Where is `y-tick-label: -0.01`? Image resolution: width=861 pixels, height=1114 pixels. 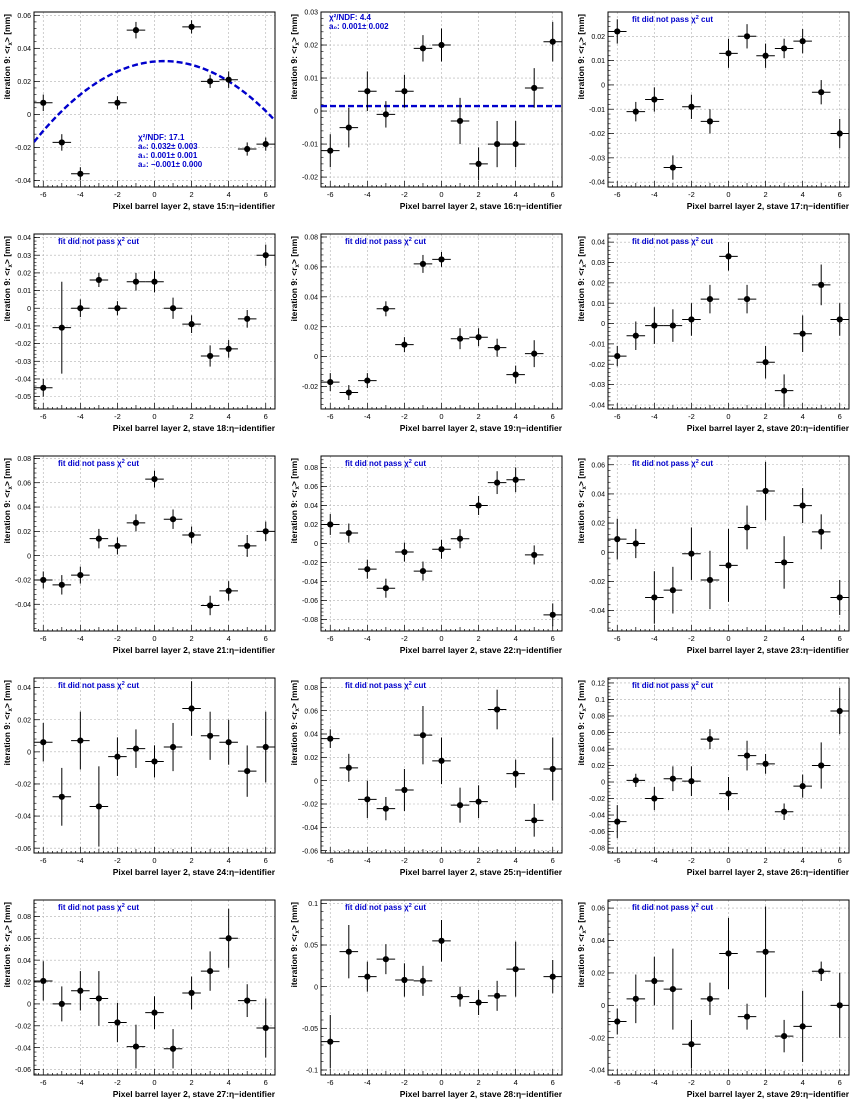 y-tick-label: -0.01 is located at coordinates (597, 110).